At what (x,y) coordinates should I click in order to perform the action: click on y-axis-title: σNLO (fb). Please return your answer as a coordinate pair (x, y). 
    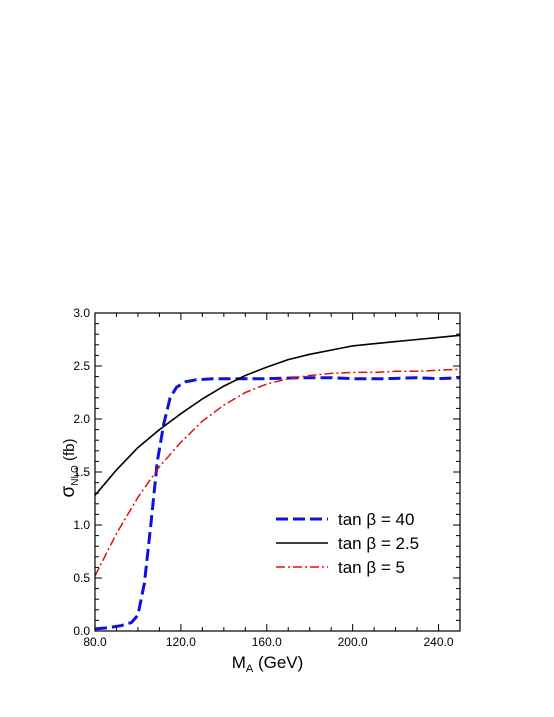
    Looking at the image, I should click on (69, 468).